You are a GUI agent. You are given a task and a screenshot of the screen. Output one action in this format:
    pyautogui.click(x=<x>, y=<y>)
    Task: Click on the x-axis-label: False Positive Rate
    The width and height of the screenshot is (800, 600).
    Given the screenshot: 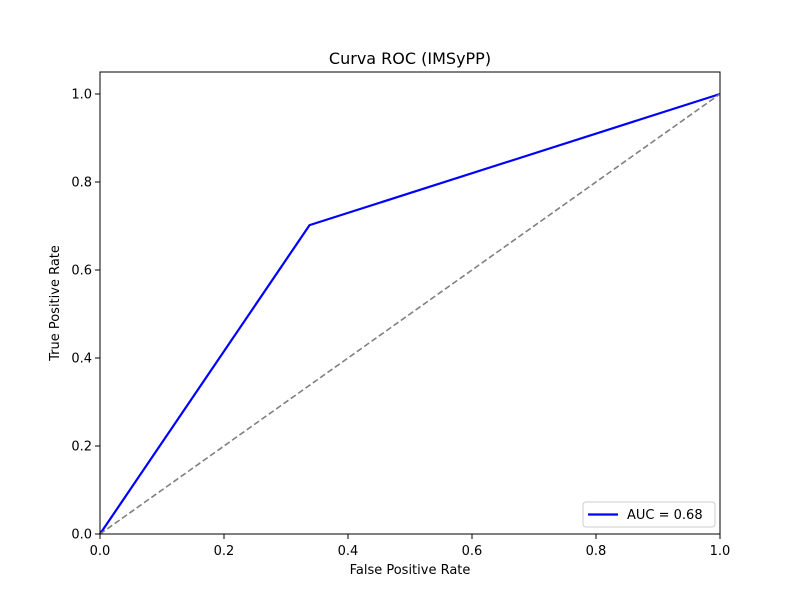 What is the action you would take?
    pyautogui.click(x=410, y=570)
    